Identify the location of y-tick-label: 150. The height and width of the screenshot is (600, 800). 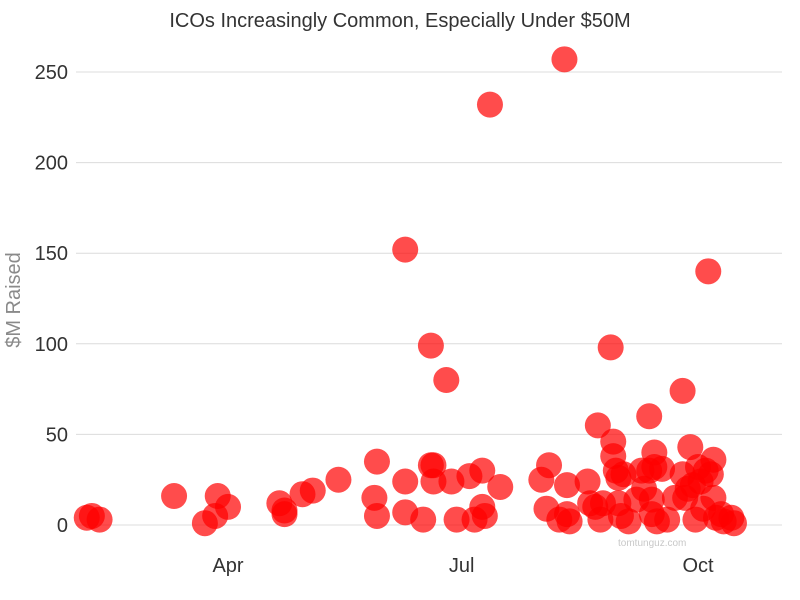
(51, 254).